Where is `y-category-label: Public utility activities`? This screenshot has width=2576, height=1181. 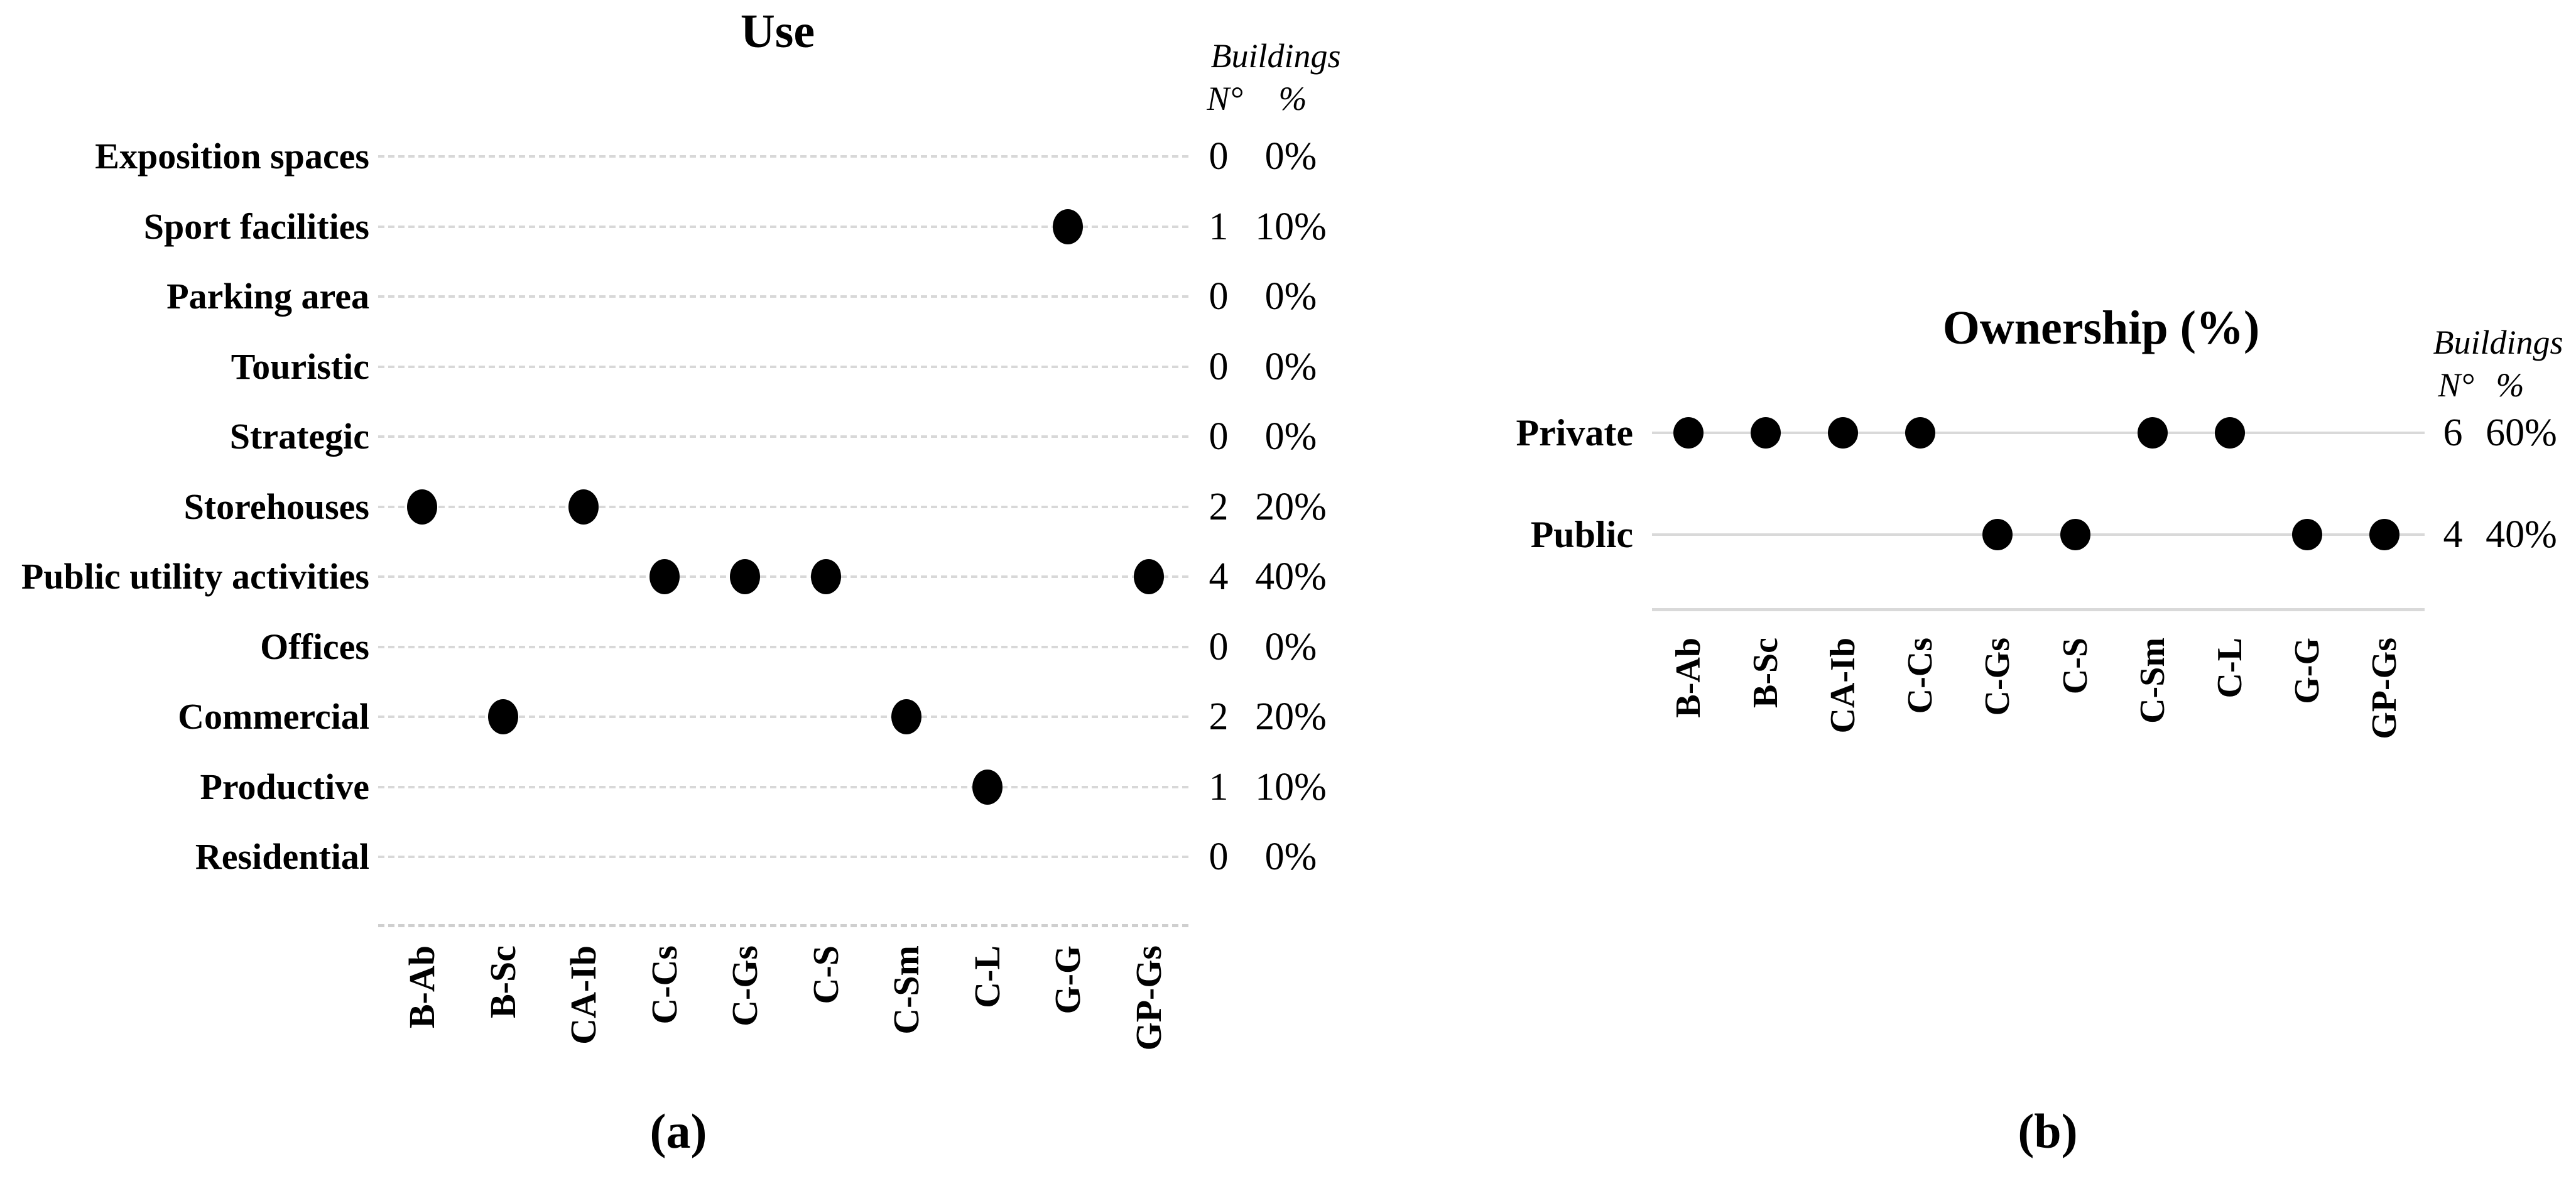
y-category-label: Public utility activities is located at coordinates (195, 576).